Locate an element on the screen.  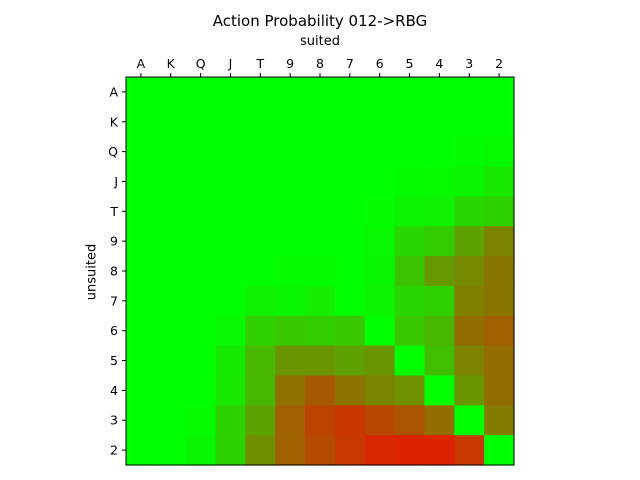
x-tick-label-4: 4 is located at coordinates (439, 63).